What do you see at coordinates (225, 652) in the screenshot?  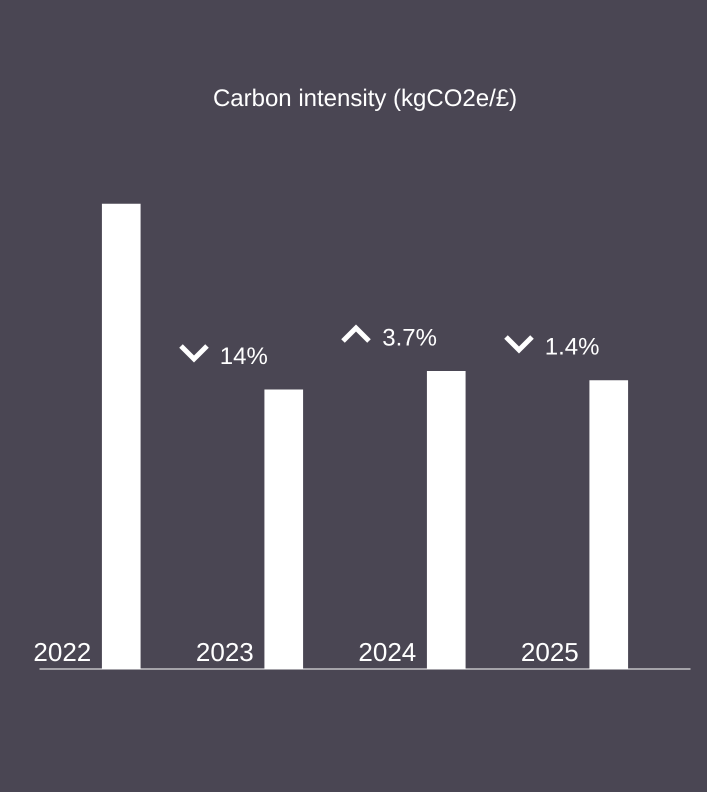 I see `x-tick-label: 2023` at bounding box center [225, 652].